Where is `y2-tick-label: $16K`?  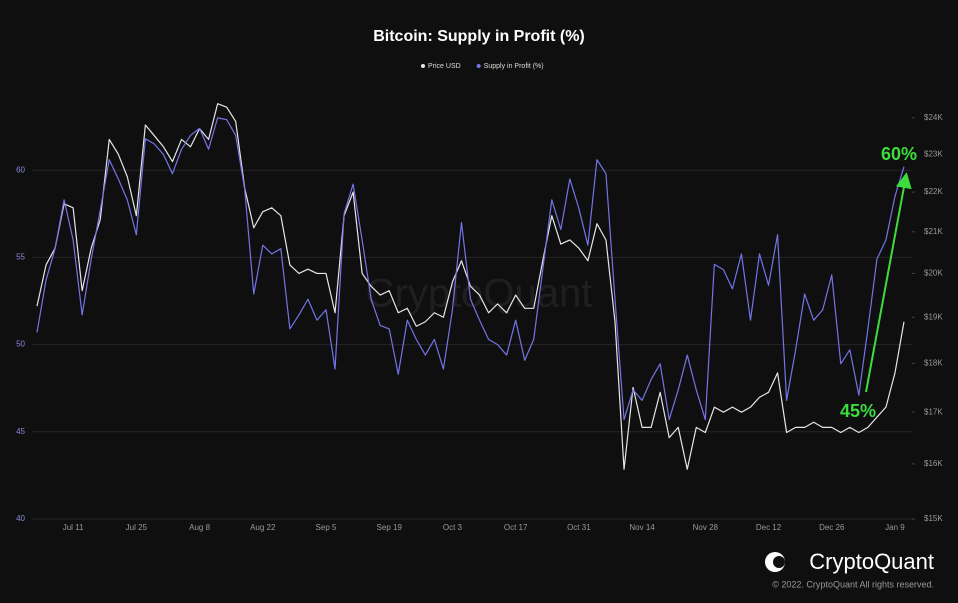
y2-tick-label: $16K is located at coordinates (933, 463).